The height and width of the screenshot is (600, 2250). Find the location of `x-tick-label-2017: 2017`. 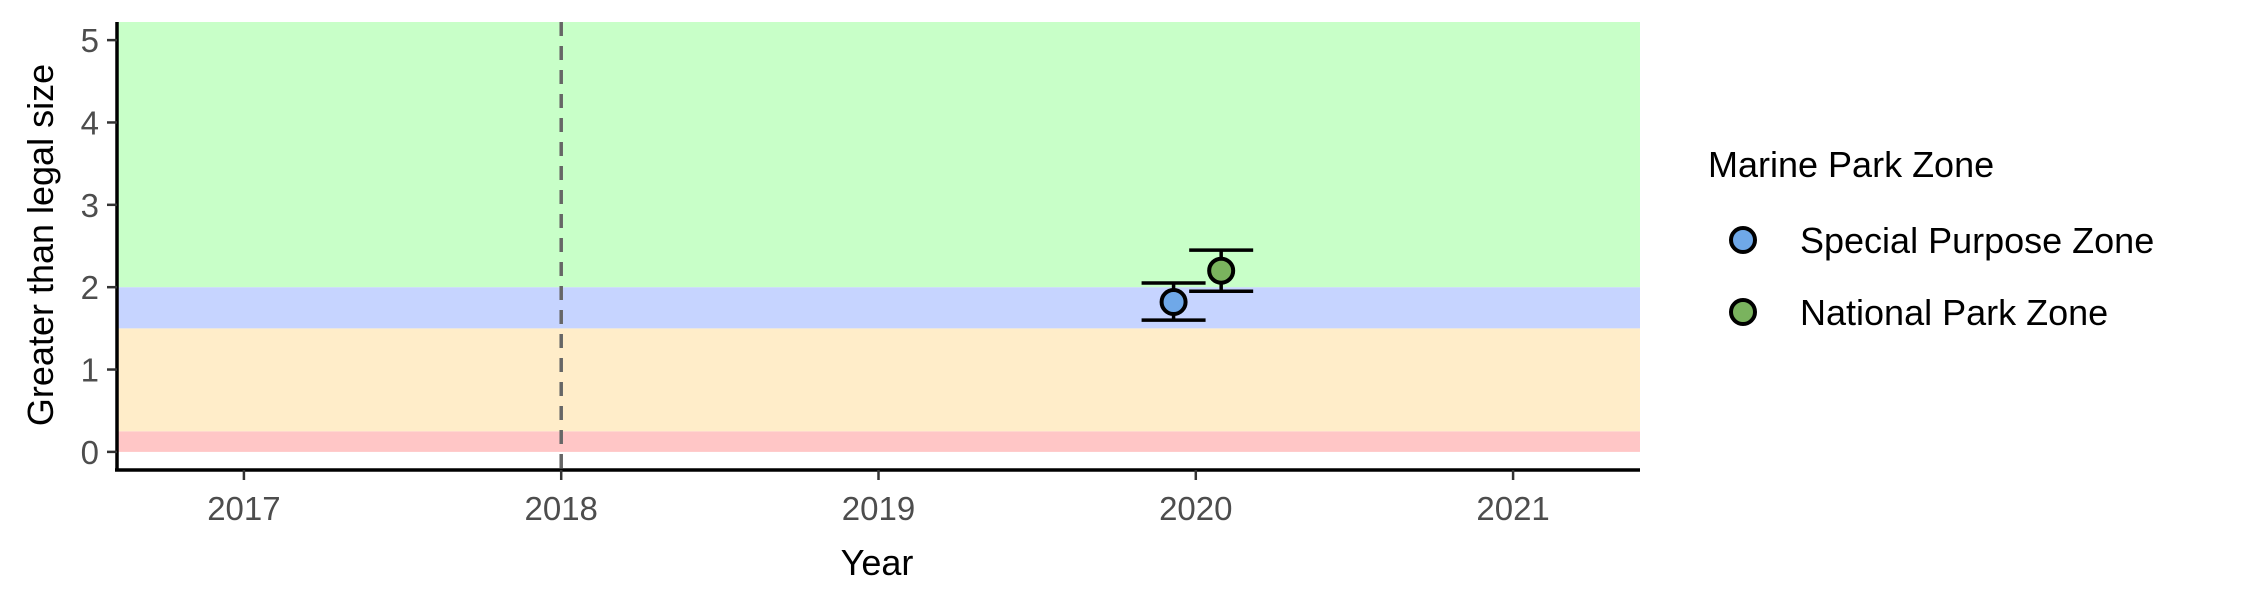

x-tick-label-2017: 2017 is located at coordinates (243, 508).